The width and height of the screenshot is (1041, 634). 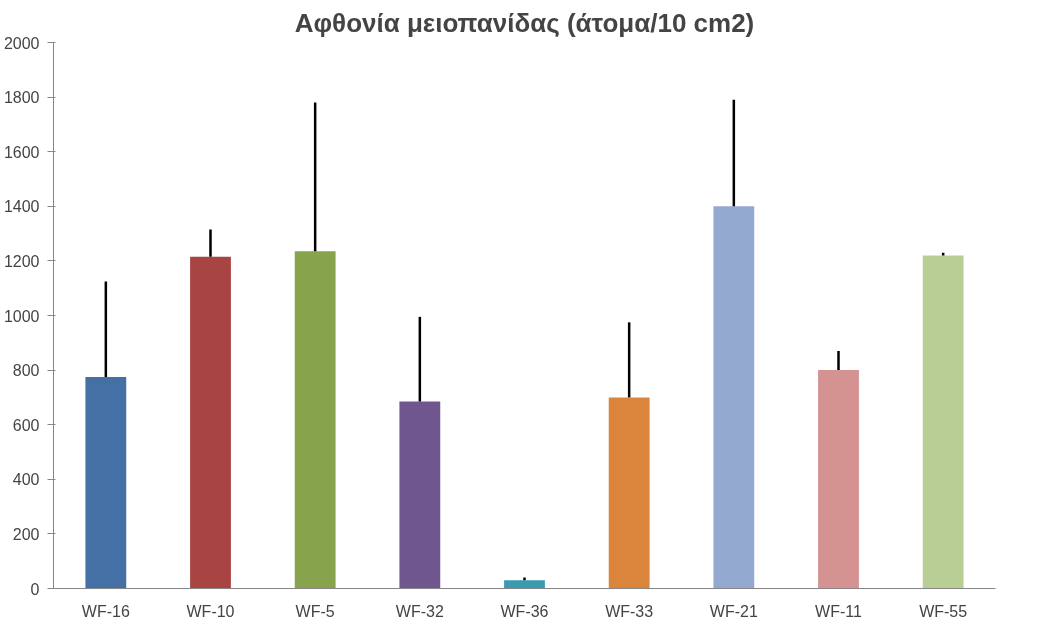 I want to click on x-tick-label: WF-21, so click(x=733, y=611).